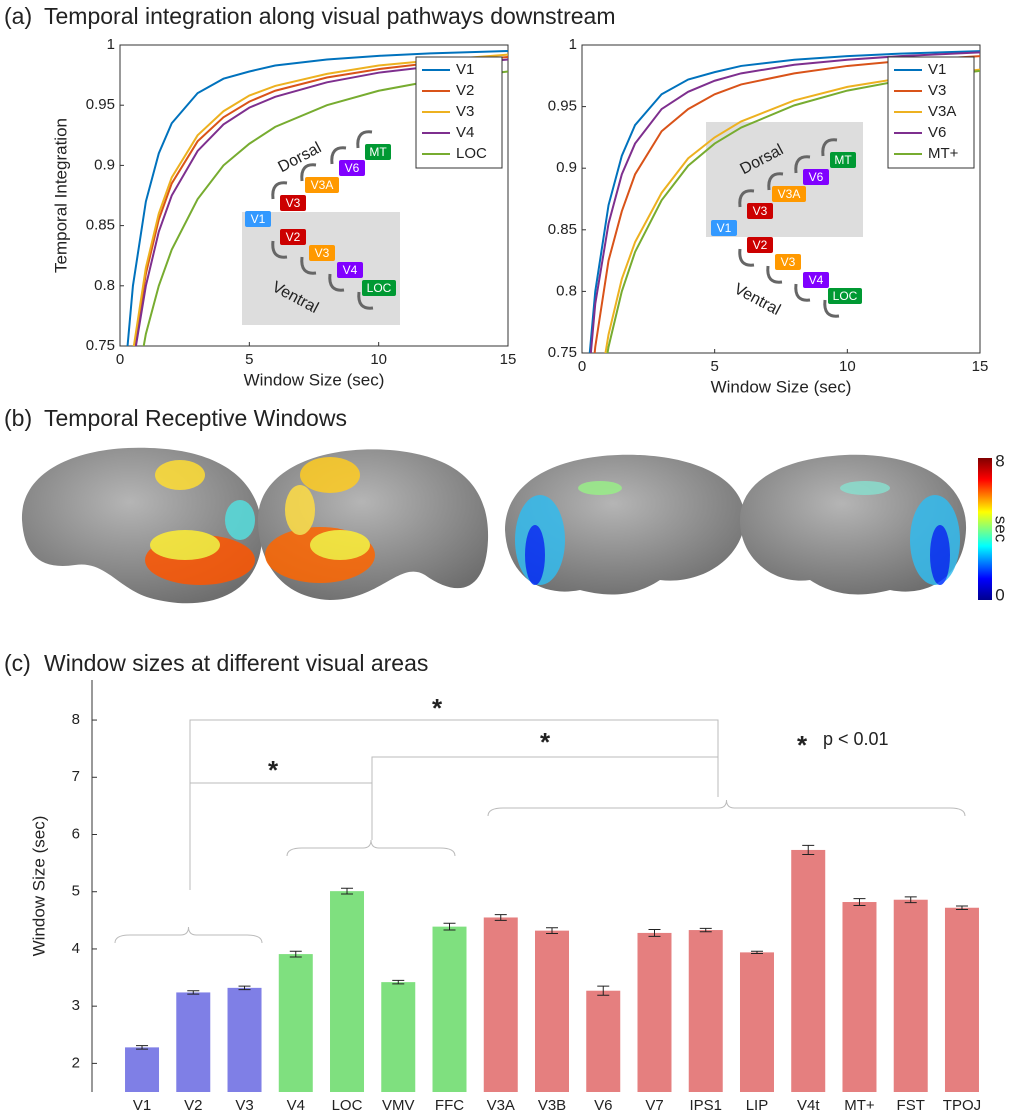 The width and height of the screenshot is (1012, 1116). I want to click on x-tick-label: V2, so click(193, 1105).